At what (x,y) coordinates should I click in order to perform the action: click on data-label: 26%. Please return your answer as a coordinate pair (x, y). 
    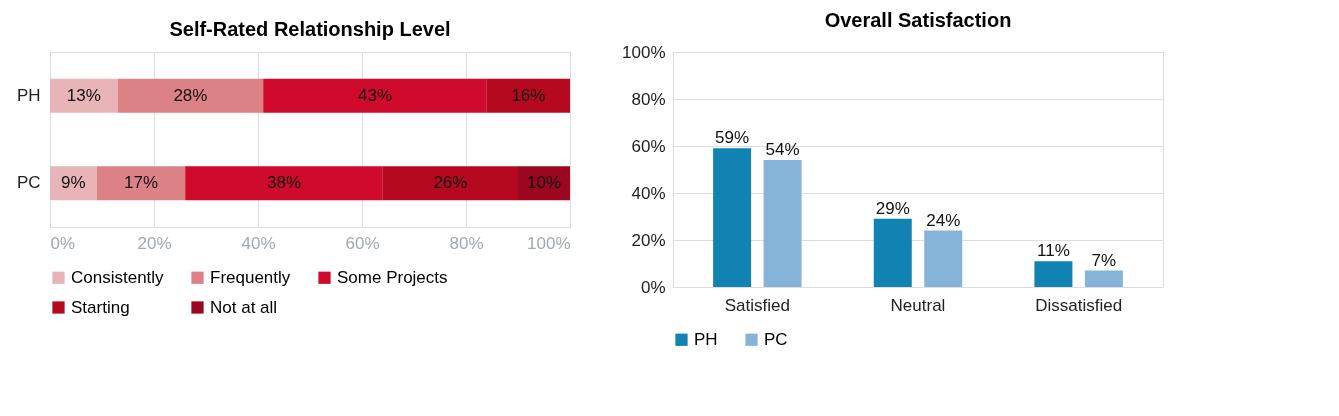
    Looking at the image, I should click on (450, 183).